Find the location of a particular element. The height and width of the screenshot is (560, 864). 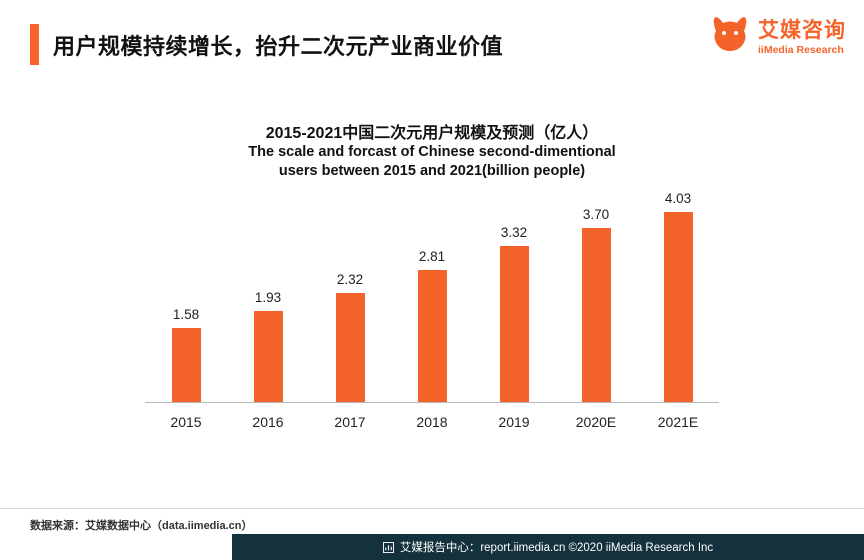

bar-column: 2.32 is located at coordinates (350, 296).